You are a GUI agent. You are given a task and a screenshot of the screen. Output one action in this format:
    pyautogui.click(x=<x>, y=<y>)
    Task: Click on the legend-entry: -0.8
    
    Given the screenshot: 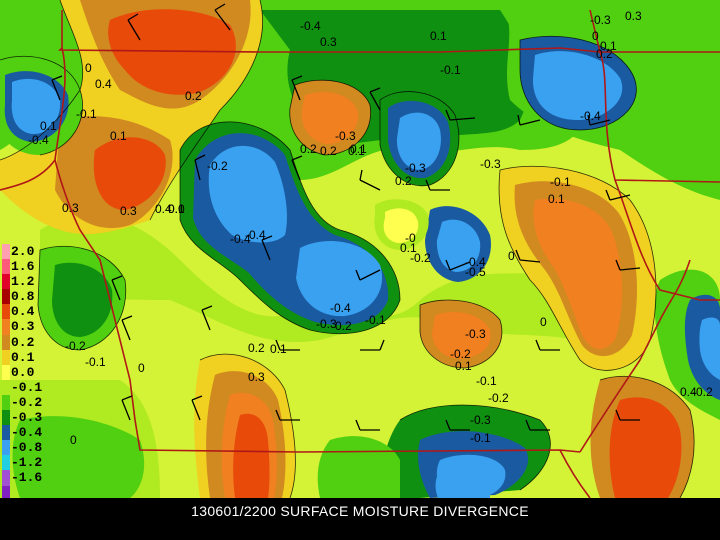 What is the action you would take?
    pyautogui.click(x=22, y=448)
    